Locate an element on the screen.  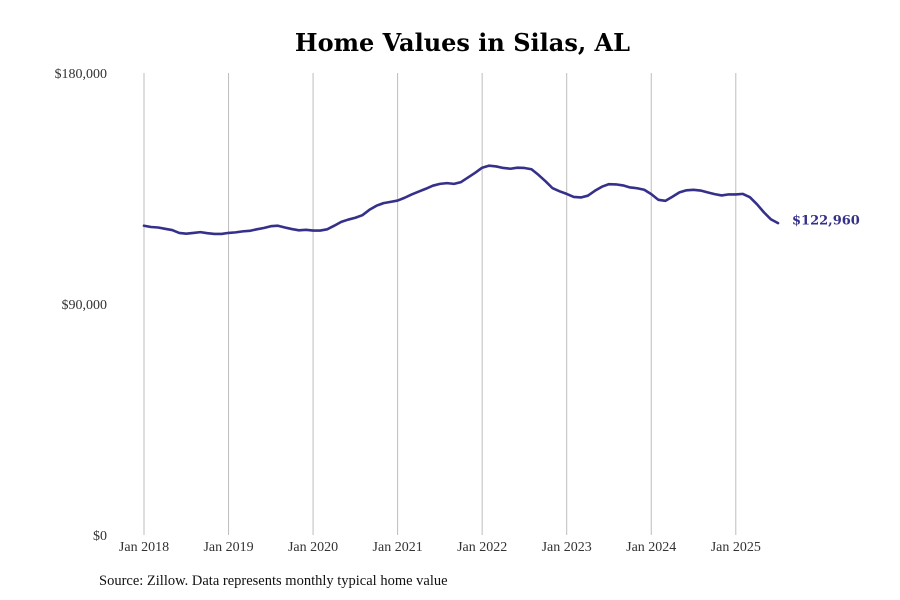
y-tick-label: $180,000 is located at coordinates (81, 74).